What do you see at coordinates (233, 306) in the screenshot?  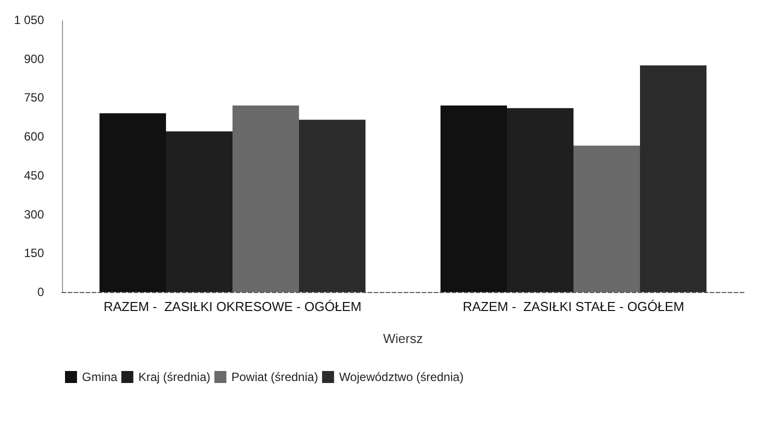 I see `x-tick-label: RAZEM - ZASIŁKI OKRESOWE - OGÓŁEM` at bounding box center [233, 306].